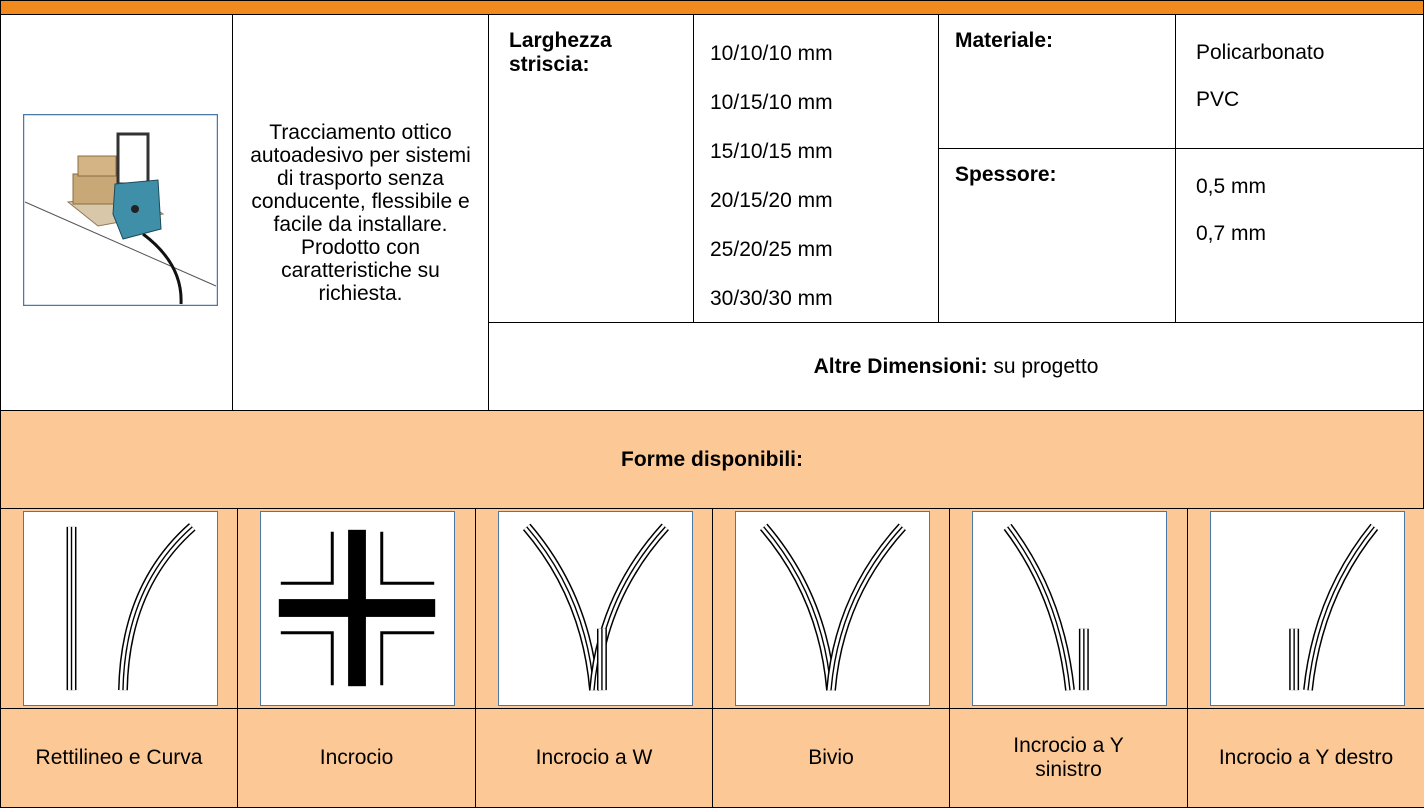 The image size is (1424, 808). I want to click on top-bar, so click(712, 7).